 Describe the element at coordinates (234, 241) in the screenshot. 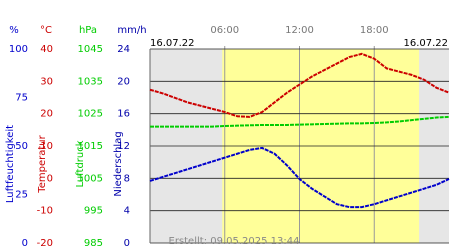

I see `footer: Erstellt: 09.05.2025 13:44` at that location.